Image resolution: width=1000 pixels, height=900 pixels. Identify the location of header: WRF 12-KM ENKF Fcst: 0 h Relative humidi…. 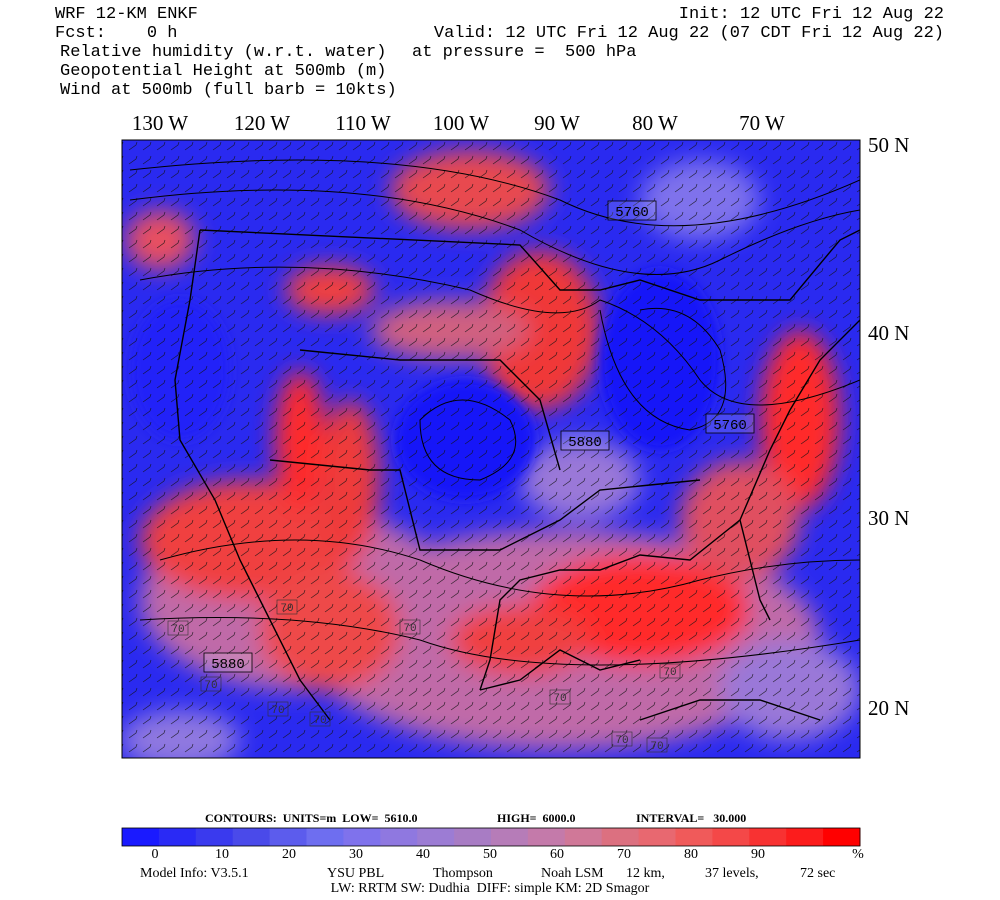
(499, 52).